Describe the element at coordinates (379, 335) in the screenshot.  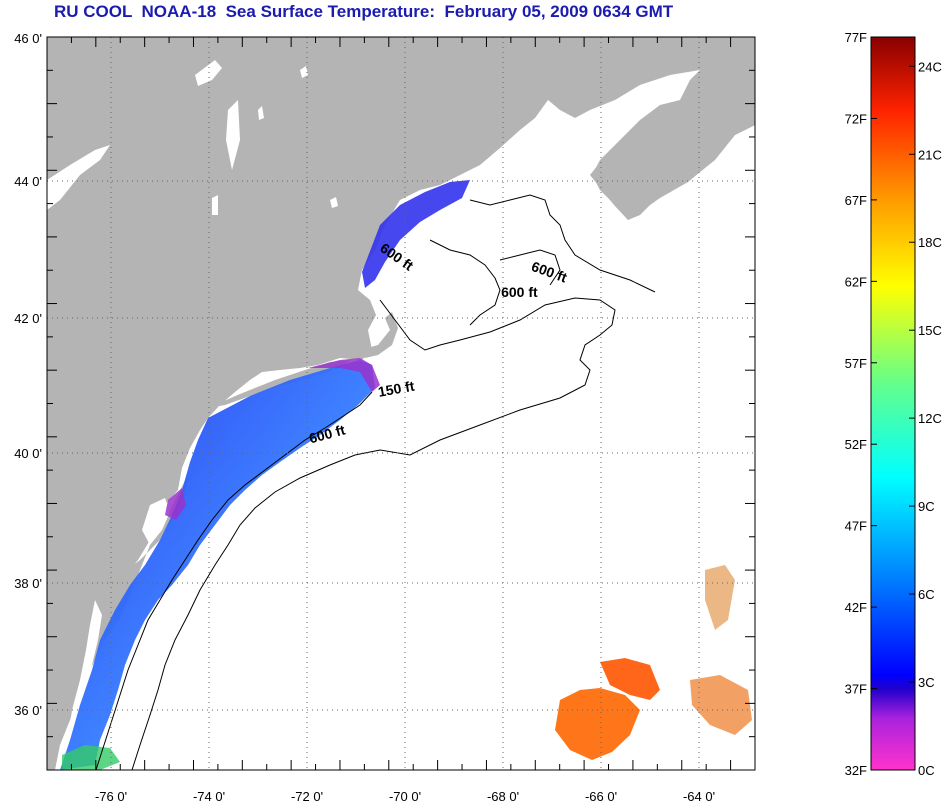
I see `land-cape-cod` at that location.